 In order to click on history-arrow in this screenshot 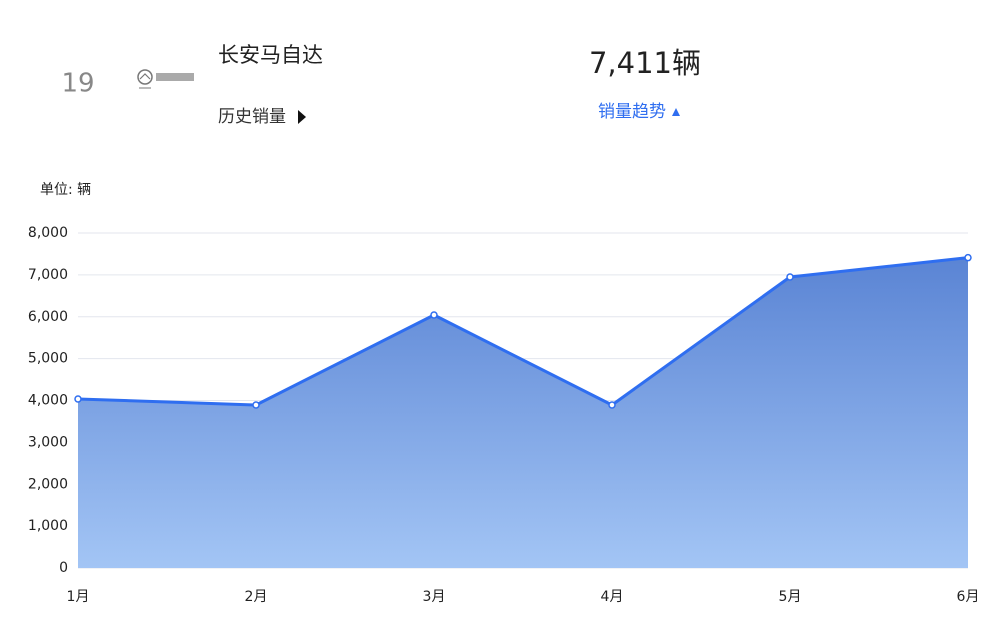, I will do `click(302, 117)`.